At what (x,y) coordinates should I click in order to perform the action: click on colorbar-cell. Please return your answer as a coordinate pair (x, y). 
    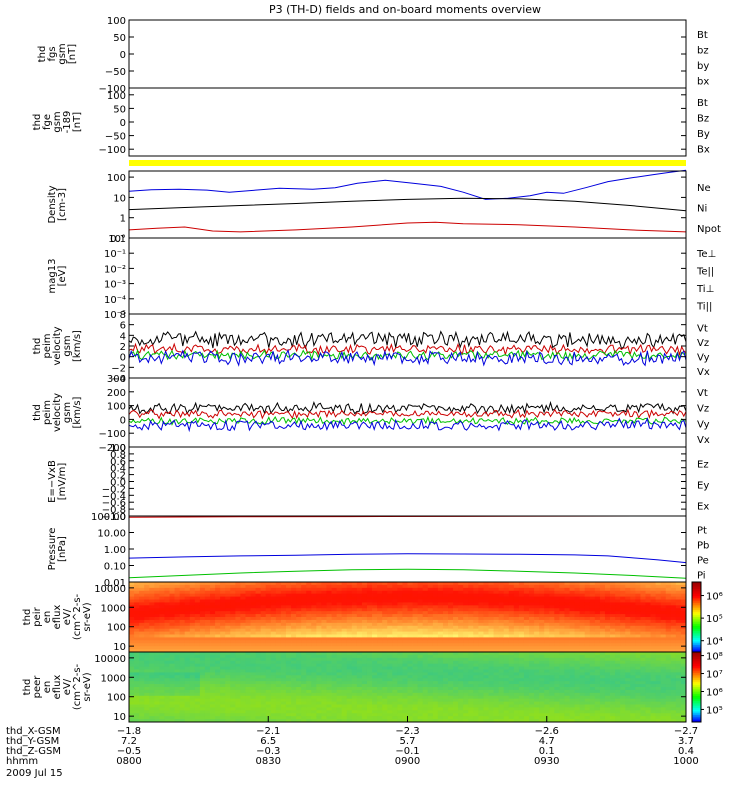
    Looking at the image, I should click on (696, 637).